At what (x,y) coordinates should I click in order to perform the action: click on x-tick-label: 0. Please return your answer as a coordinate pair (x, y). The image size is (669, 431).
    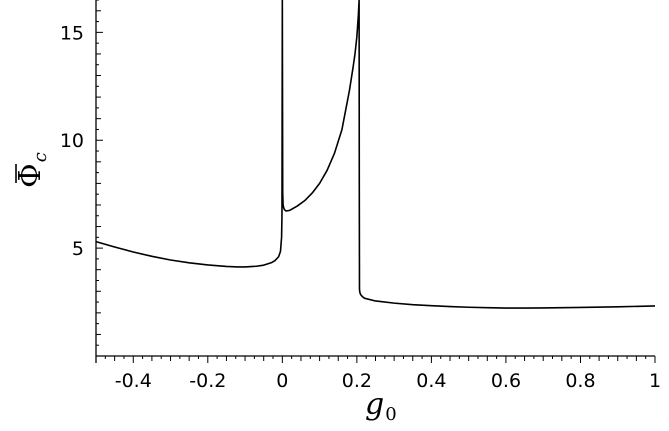
    Looking at the image, I should click on (282, 381).